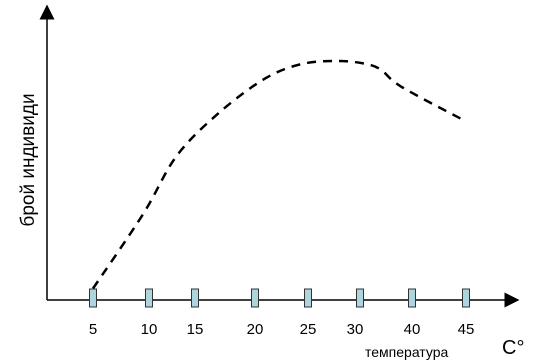 The height and width of the screenshot is (360, 537). Describe the element at coordinates (195, 329) in the screenshot. I see `x-tick-label-15: 15` at that location.